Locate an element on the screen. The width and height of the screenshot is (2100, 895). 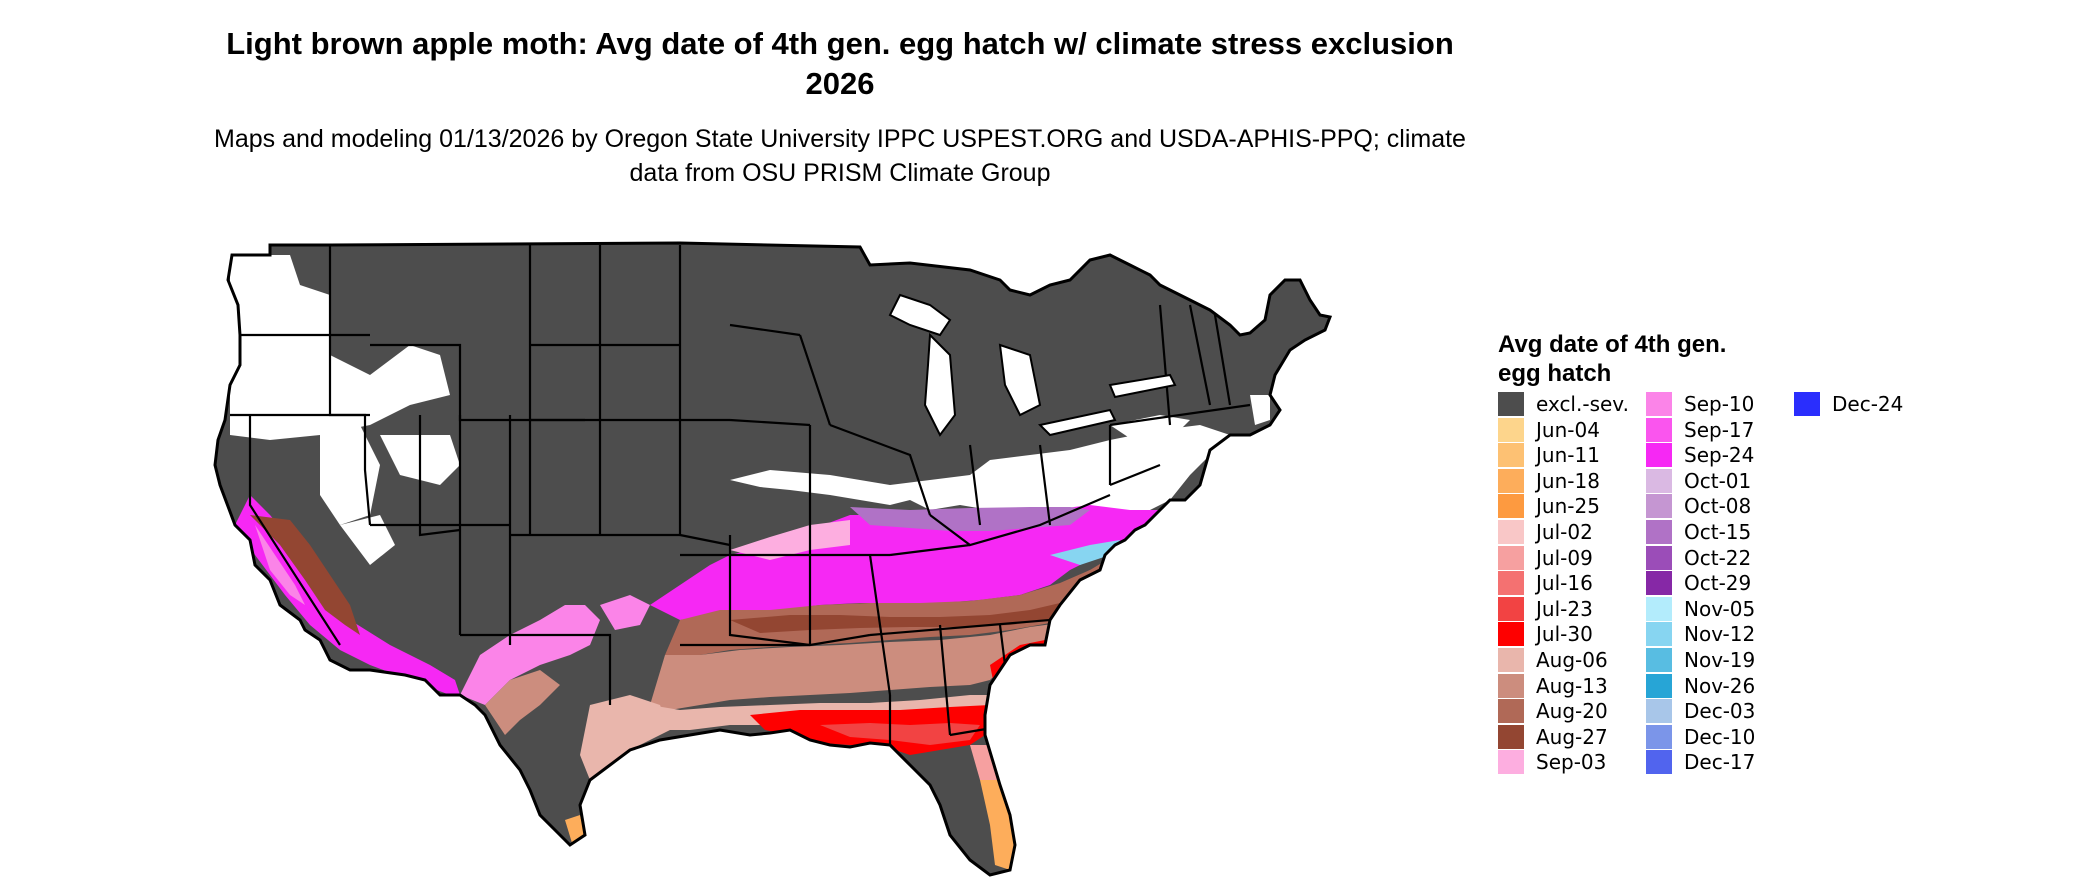
legend-item: Jun-04 is located at coordinates (1549, 429).